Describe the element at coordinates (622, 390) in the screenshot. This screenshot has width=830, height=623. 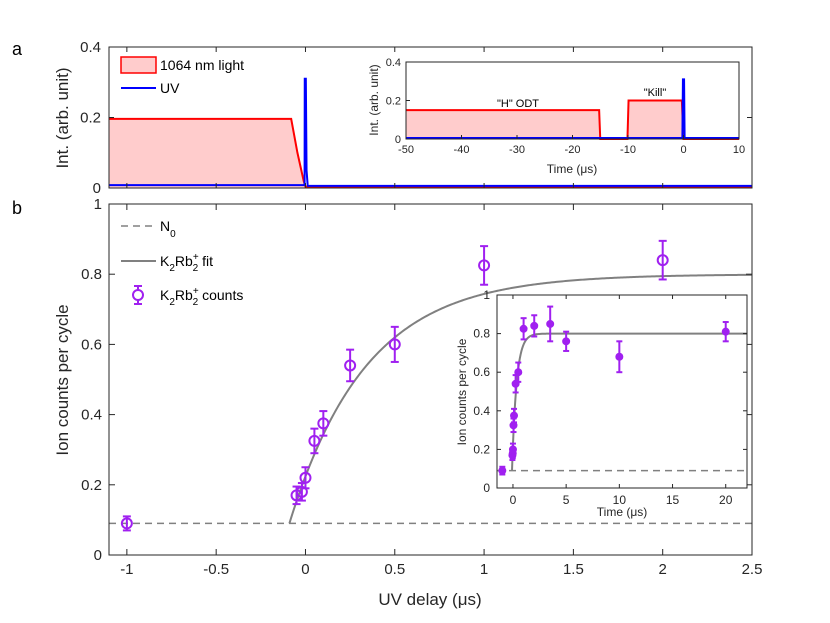
I see `panel-b-inset-plot` at that location.